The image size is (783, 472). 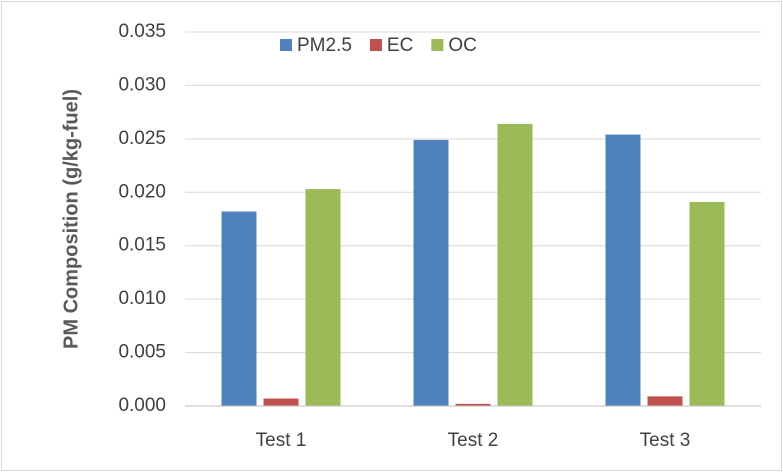 I want to click on y-tick-label: 0.020, so click(x=142, y=191).